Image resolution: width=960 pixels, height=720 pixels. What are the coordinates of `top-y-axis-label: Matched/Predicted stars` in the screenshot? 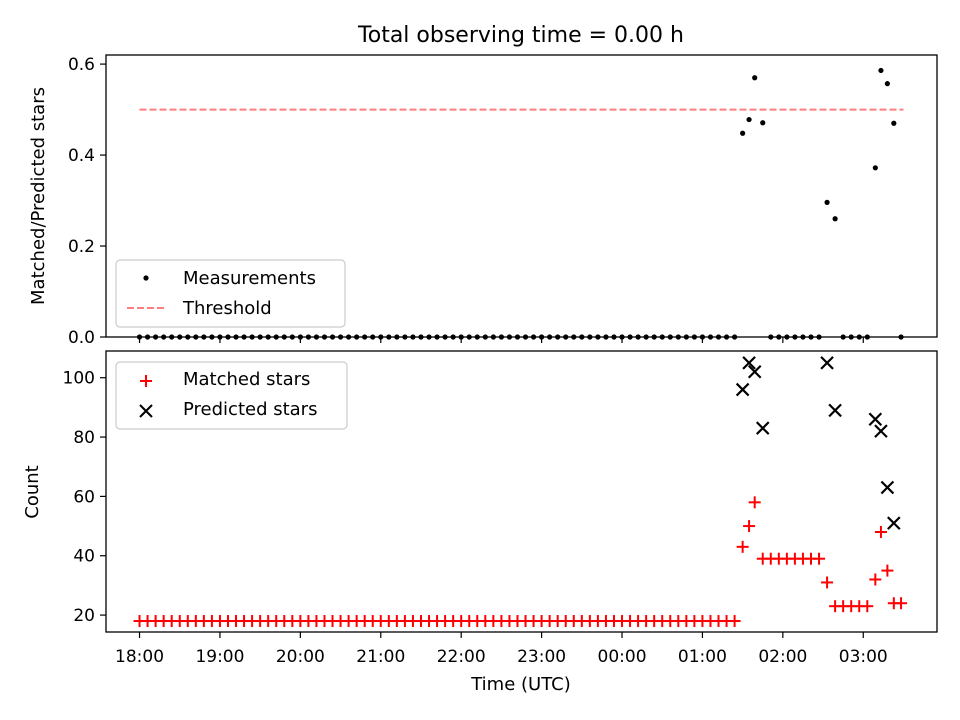 It's located at (38, 196).